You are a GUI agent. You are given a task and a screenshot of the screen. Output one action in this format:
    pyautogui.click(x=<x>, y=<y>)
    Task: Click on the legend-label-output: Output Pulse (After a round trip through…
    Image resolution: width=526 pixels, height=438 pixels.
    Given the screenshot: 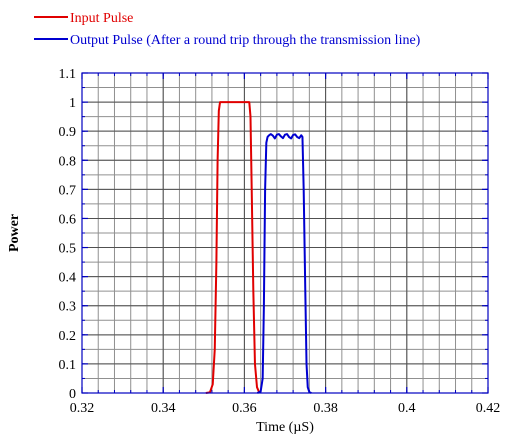 What is the action you would take?
    pyautogui.click(x=245, y=40)
    